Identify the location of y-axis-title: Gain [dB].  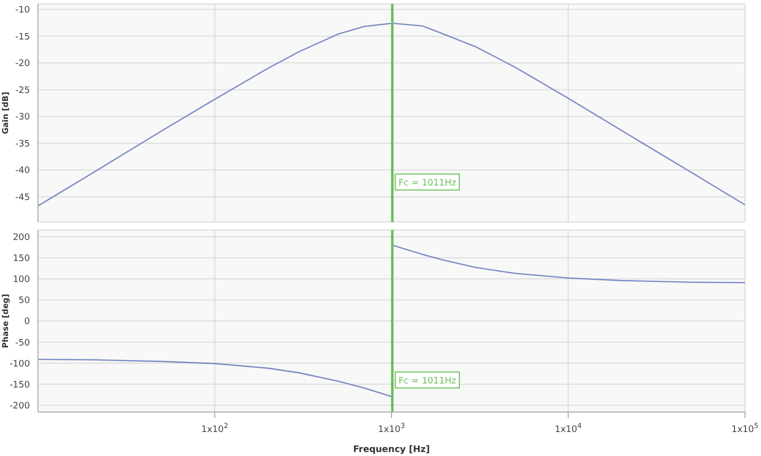
(5, 113).